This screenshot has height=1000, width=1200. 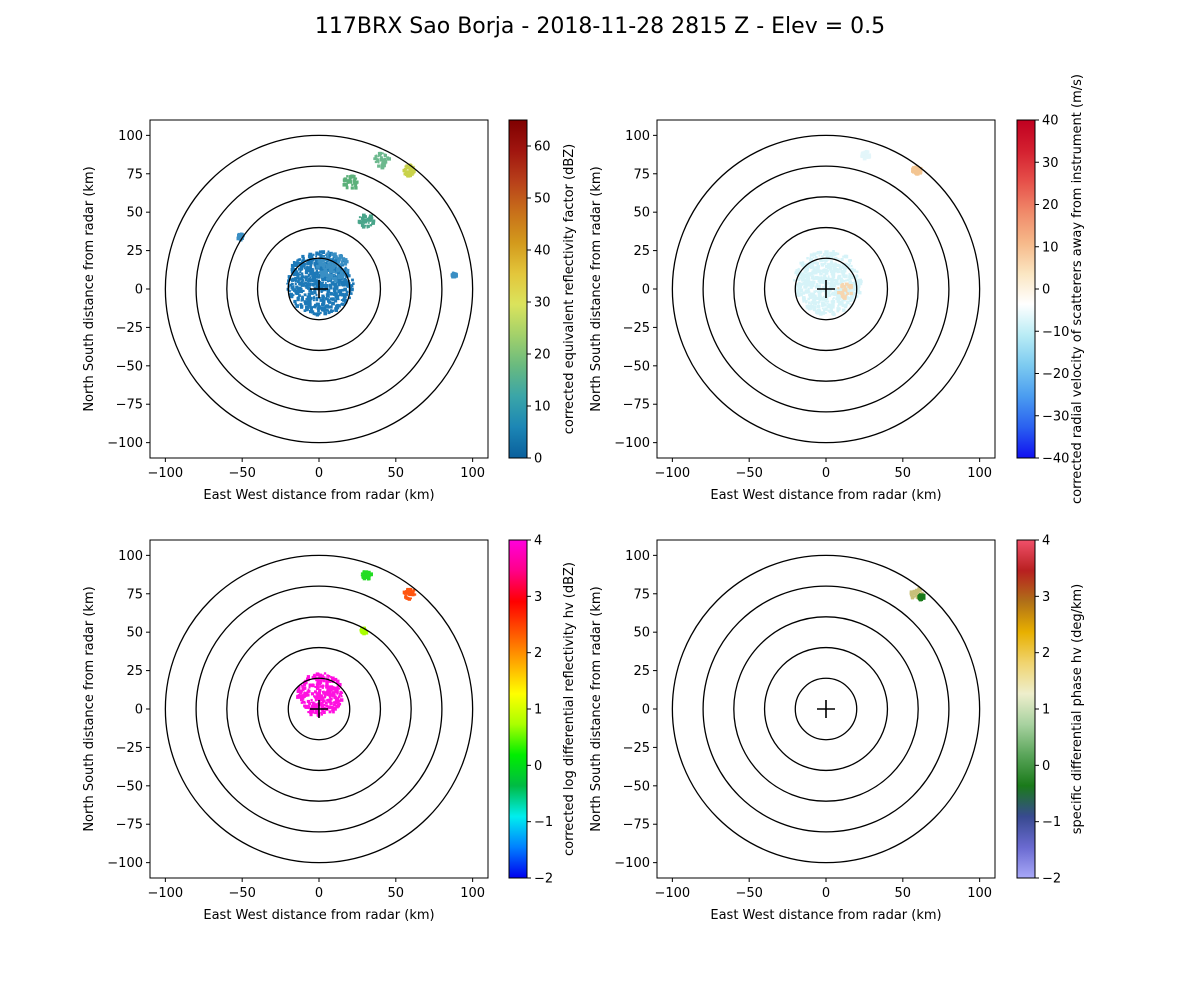 I want to click on colorbar-tick-label: 10, so click(x=1050, y=247).